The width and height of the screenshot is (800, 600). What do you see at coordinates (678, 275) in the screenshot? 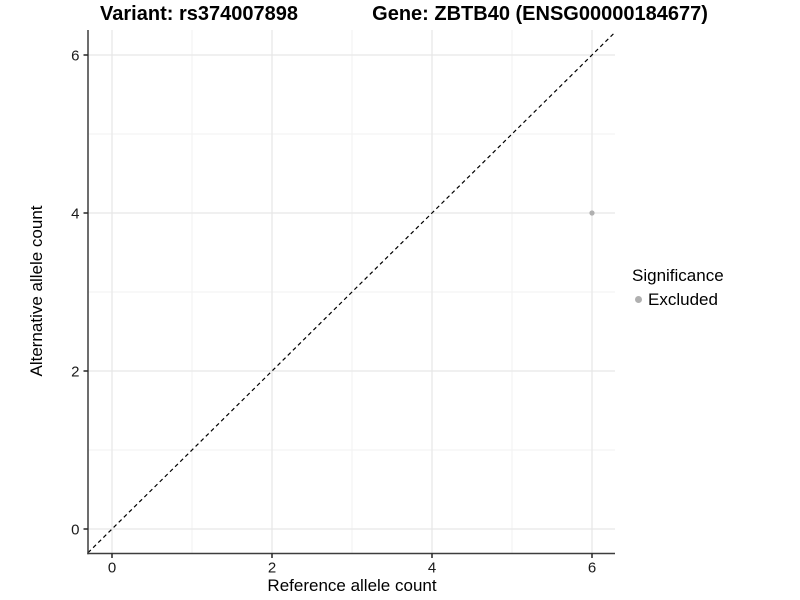
I see `legend-title: Significance` at bounding box center [678, 275].